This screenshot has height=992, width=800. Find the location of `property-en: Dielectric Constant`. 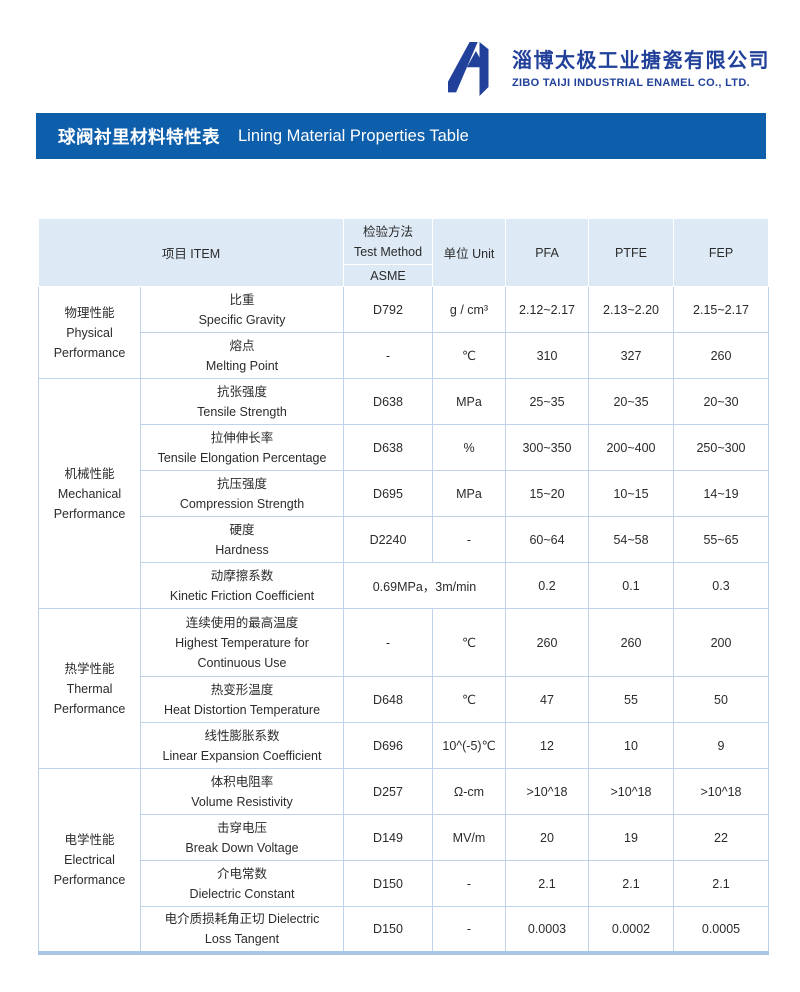

property-en: Dielectric Constant is located at coordinates (242, 893).